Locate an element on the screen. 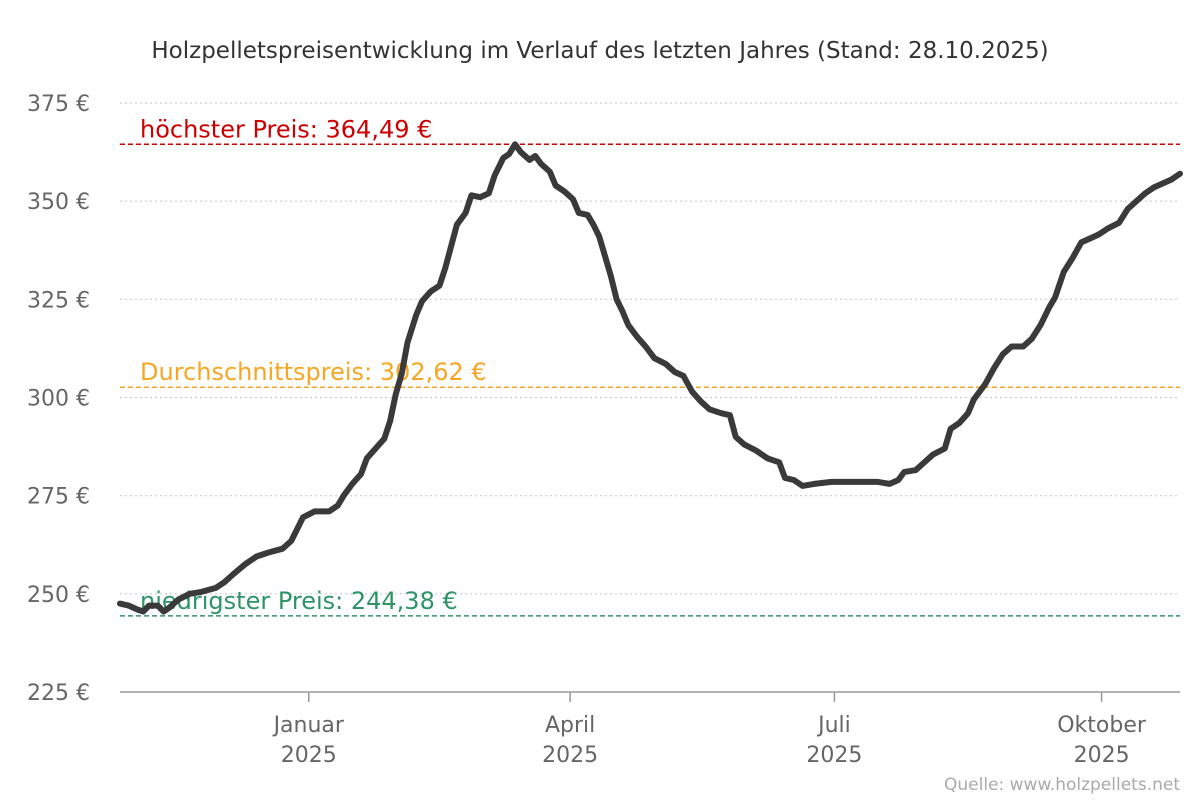 The width and height of the screenshot is (1200, 804). reference-label-min: niedrigster Preis: 244,38 € is located at coordinates (299, 601).